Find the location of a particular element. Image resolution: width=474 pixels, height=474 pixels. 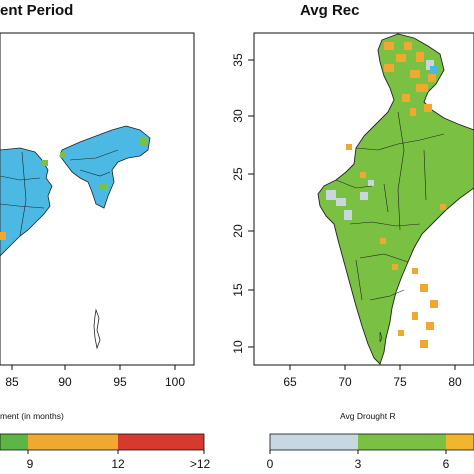

right-colorbar-frame is located at coordinates (371, 442).